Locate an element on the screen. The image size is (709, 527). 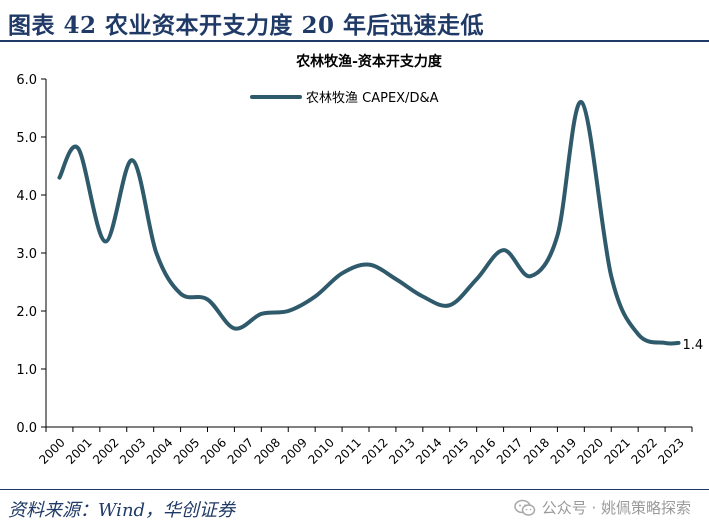
chart-title: 农林牧渔-资本开支力度 is located at coordinates (369, 61).